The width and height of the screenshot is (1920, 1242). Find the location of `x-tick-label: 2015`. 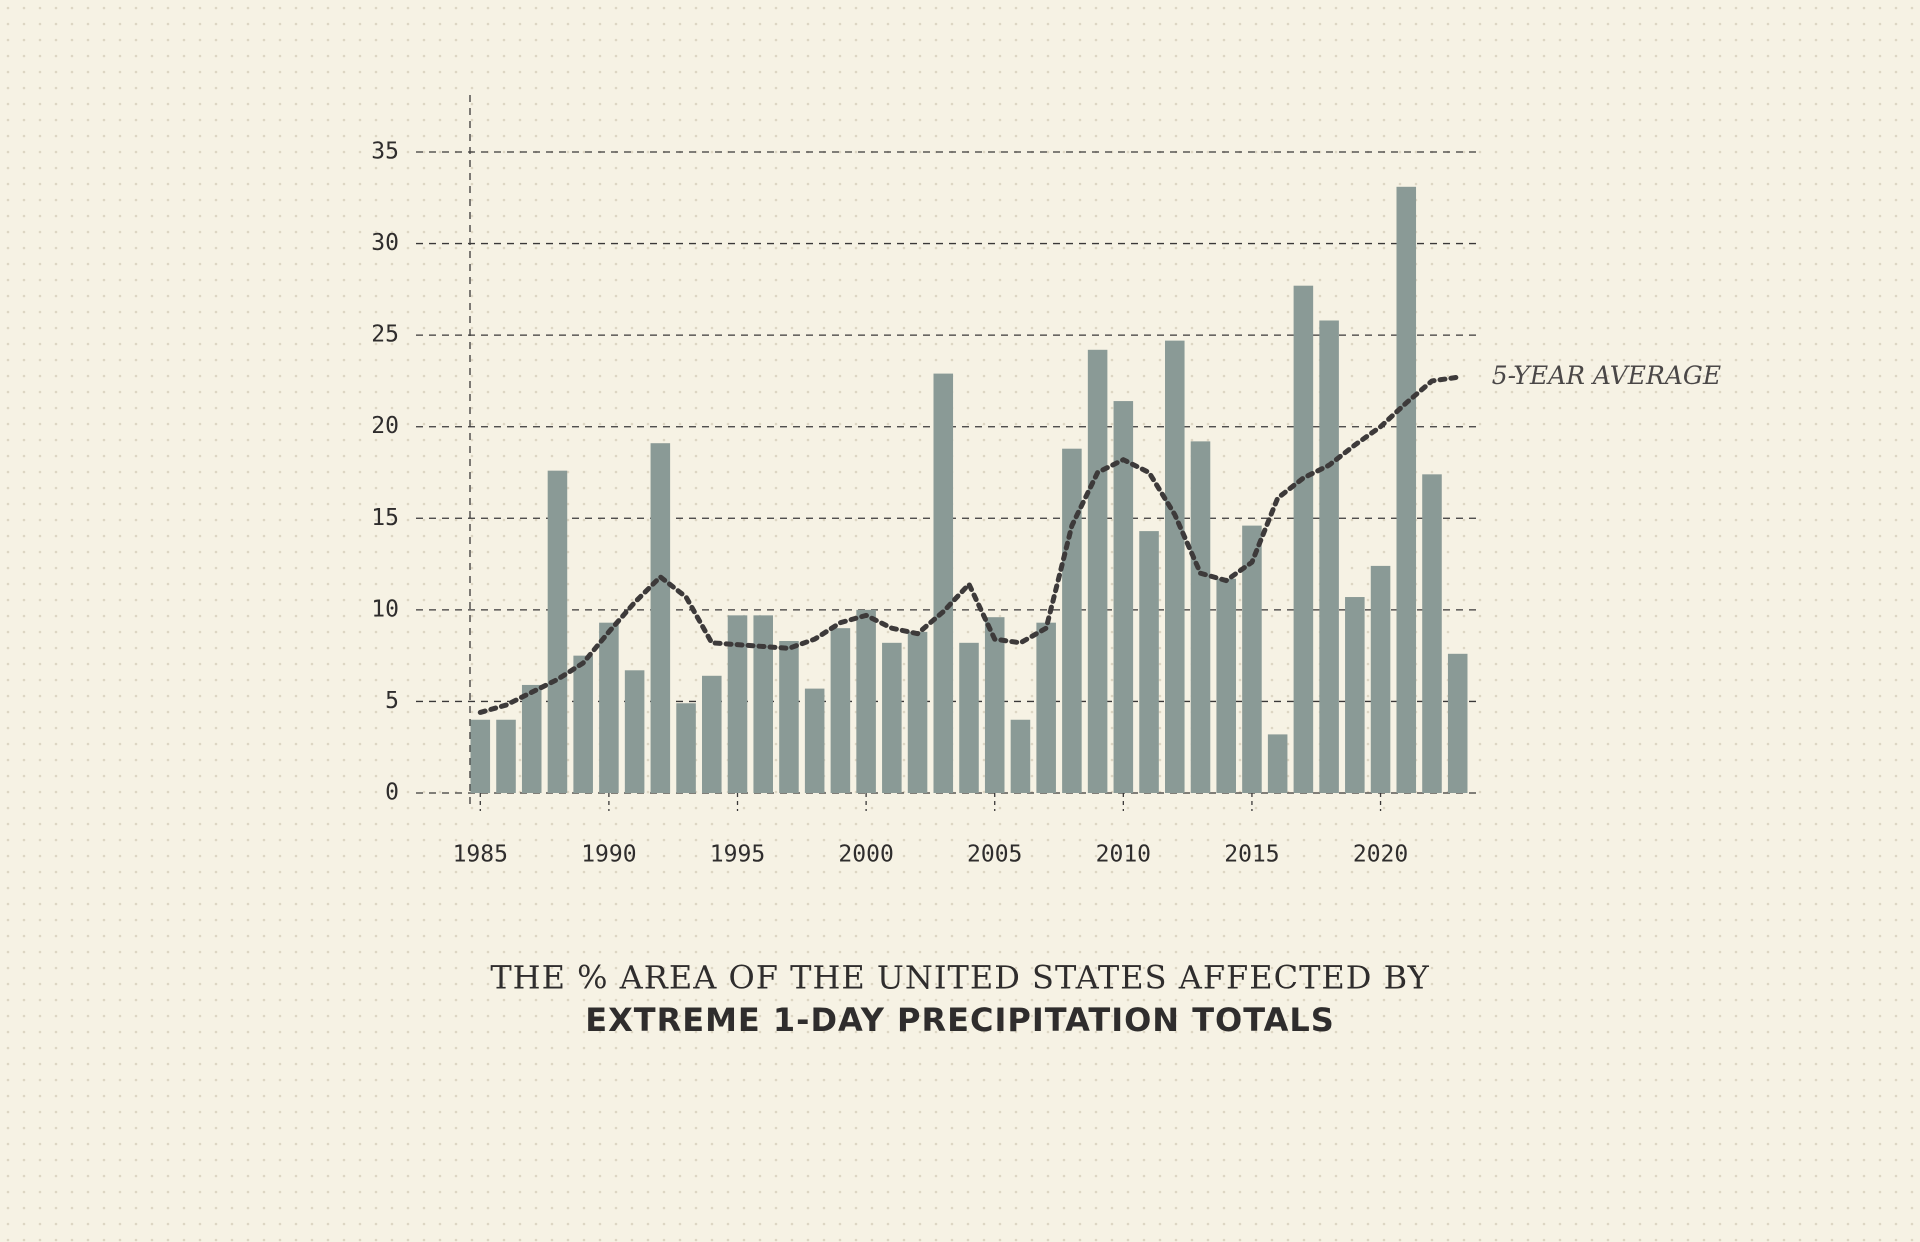

x-tick-label: 2015 is located at coordinates (1251, 855).